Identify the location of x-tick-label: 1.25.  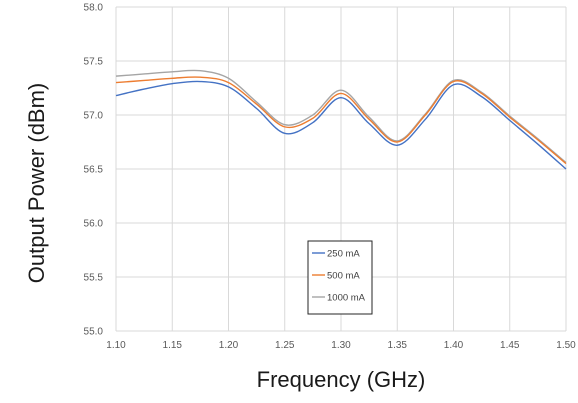
(285, 345).